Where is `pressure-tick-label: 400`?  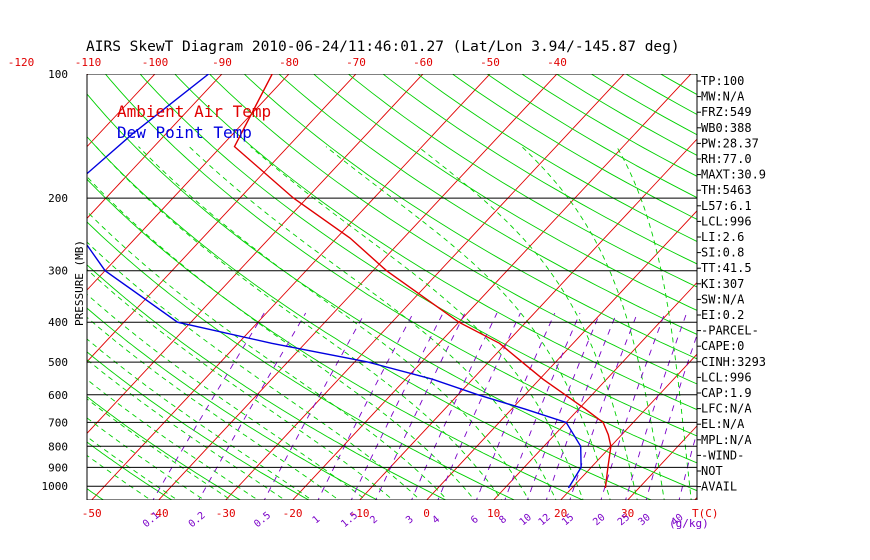 pressure-tick-label: 400 is located at coordinates (58, 322).